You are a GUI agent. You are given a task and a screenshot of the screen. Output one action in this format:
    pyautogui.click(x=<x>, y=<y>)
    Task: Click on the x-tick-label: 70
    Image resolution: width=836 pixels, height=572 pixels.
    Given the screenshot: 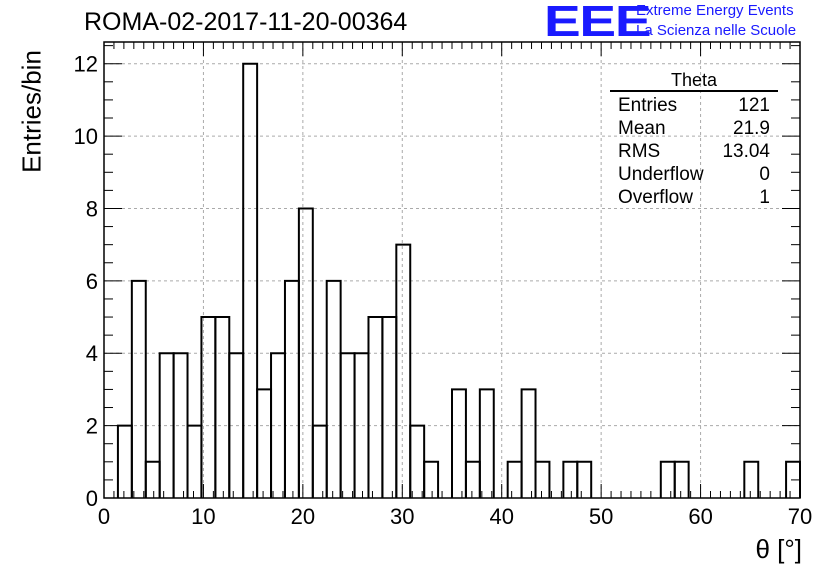 What is the action you would take?
    pyautogui.click(x=800, y=516)
    